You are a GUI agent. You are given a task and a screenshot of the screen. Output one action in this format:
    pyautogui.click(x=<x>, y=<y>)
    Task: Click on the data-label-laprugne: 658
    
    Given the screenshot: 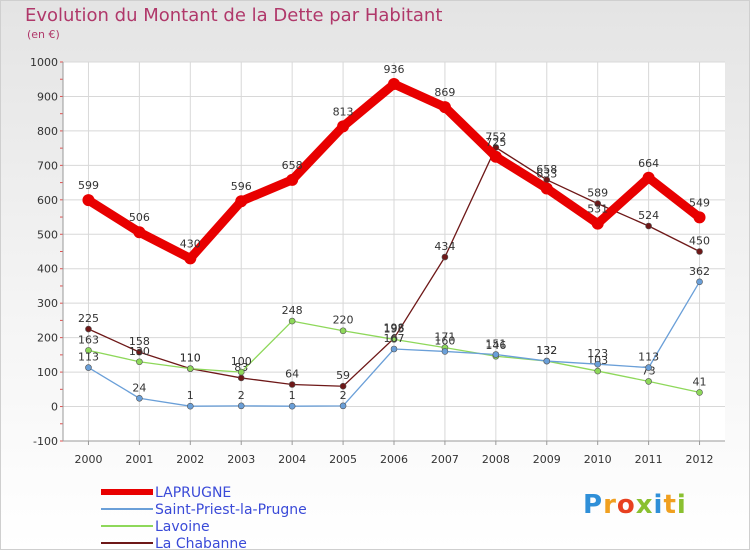 What is the action you would take?
    pyautogui.click(x=292, y=165)
    